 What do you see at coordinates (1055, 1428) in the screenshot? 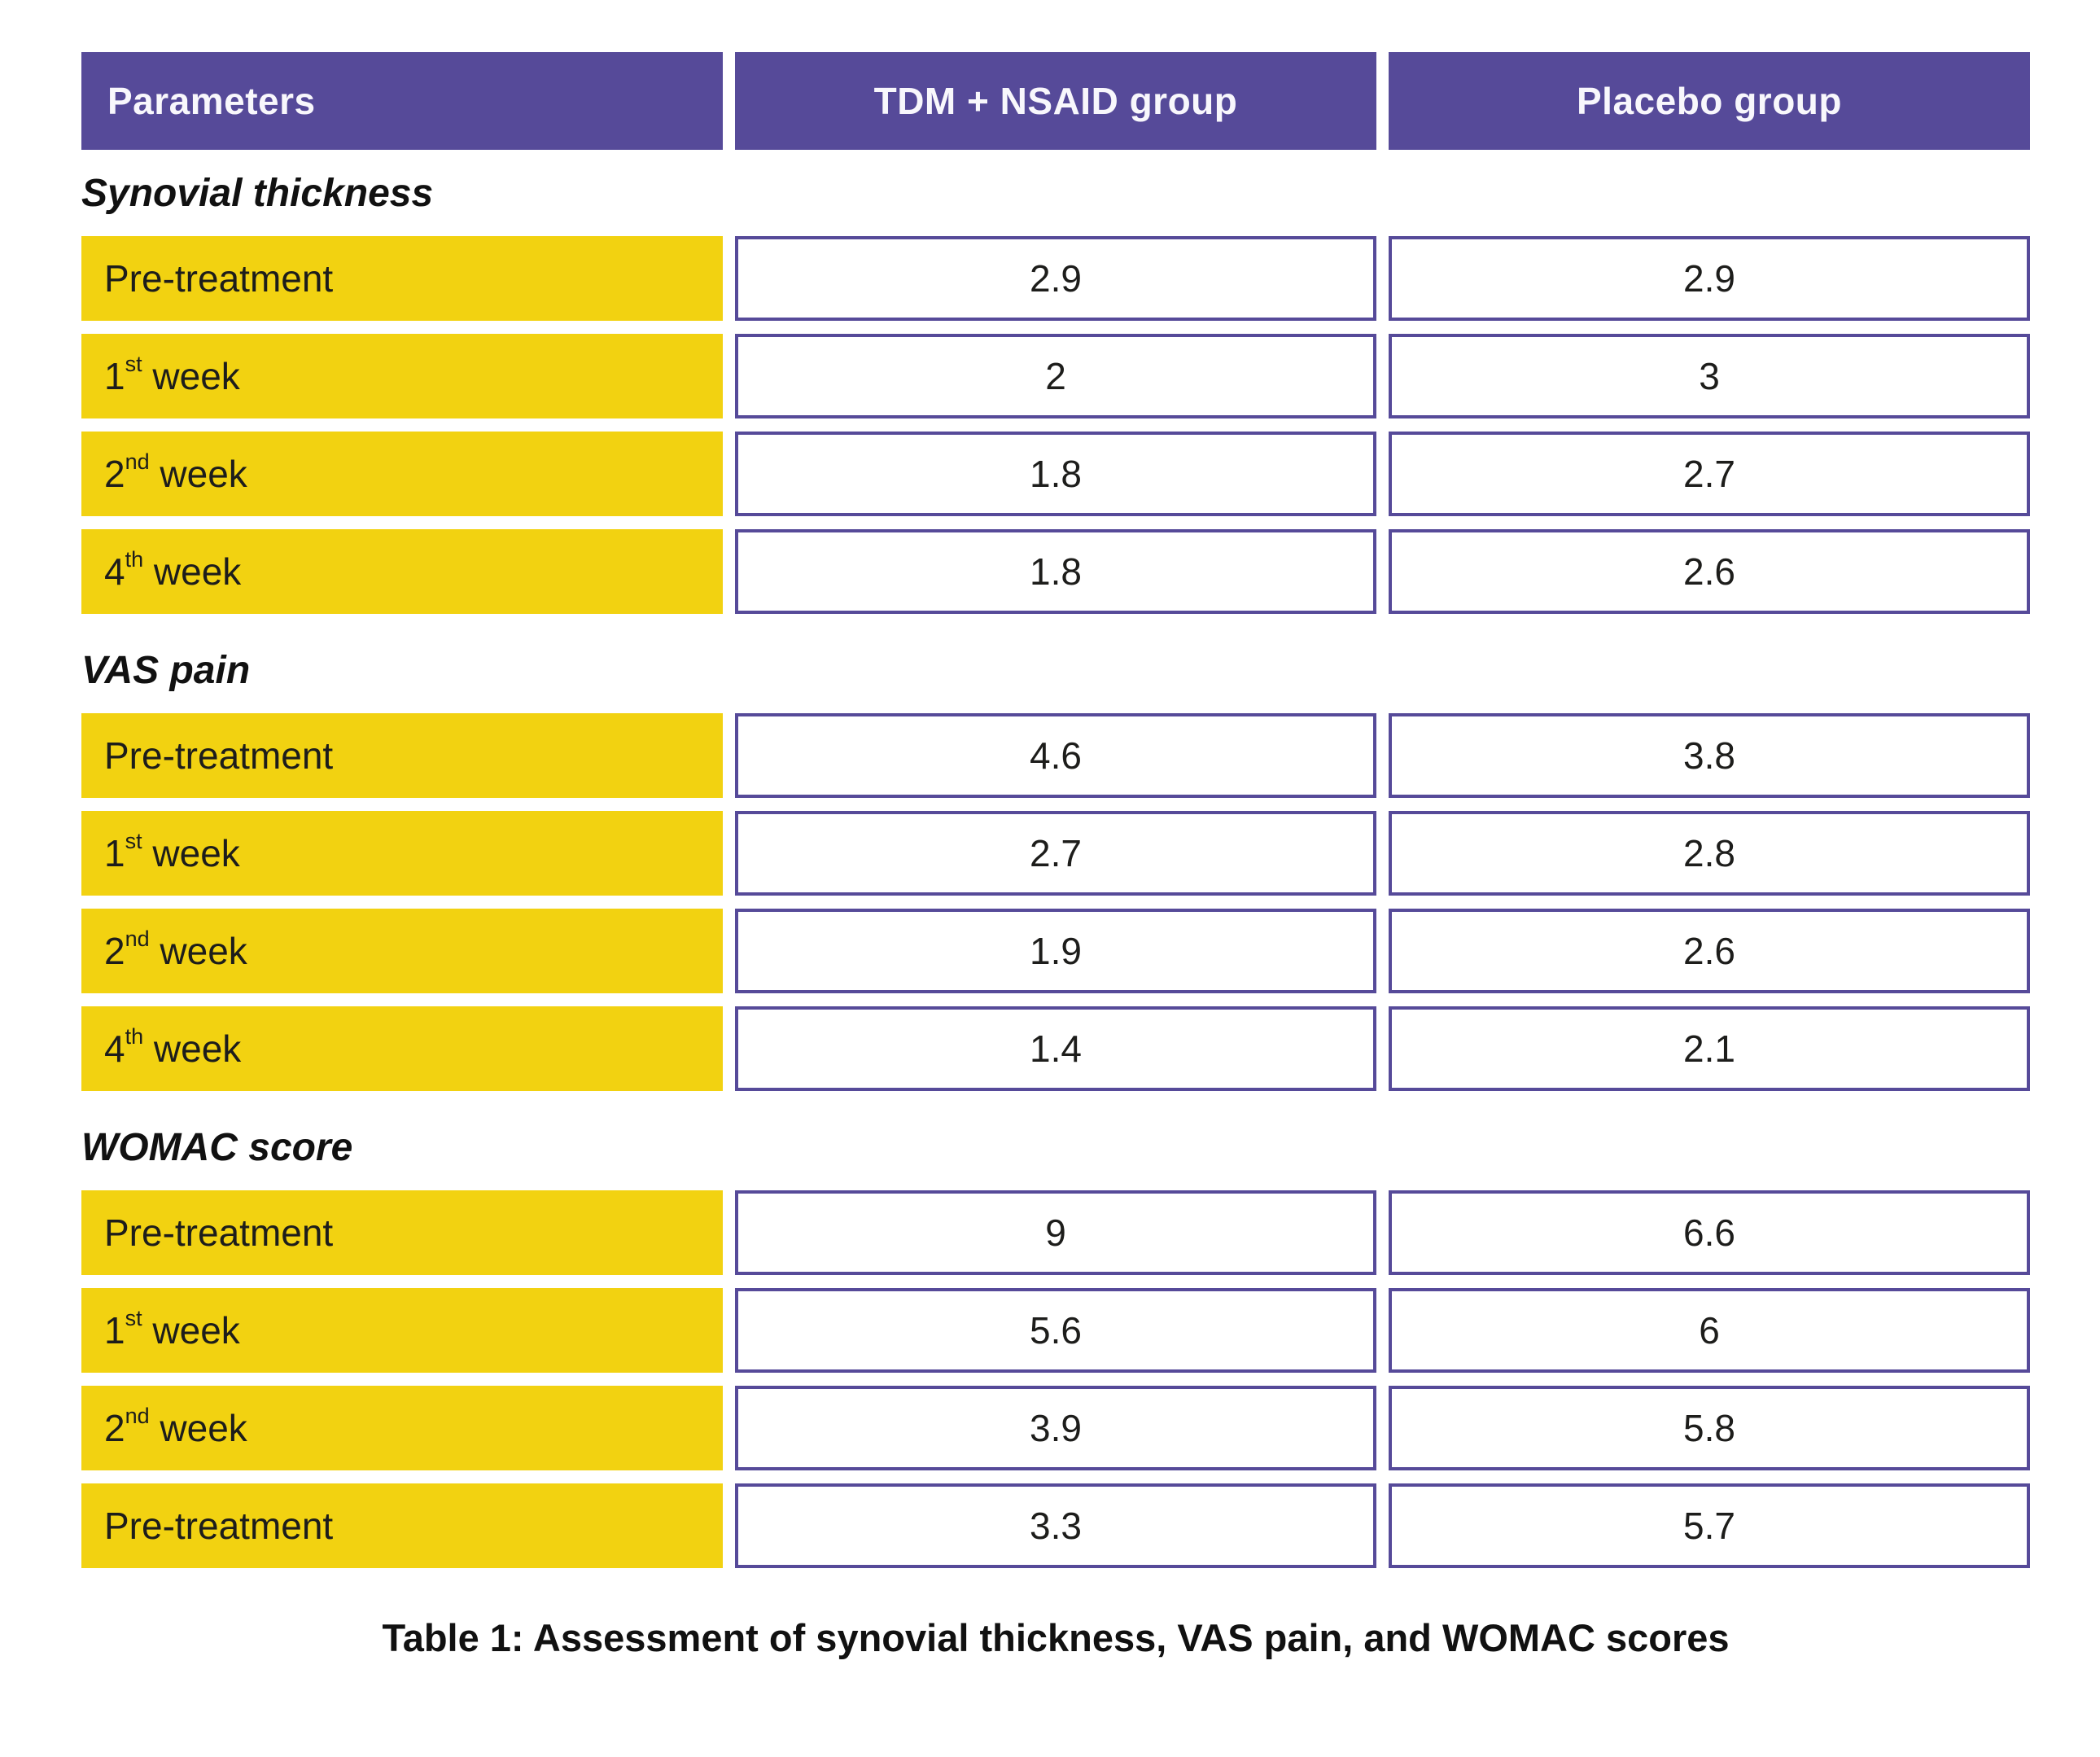
I see `tdm-nsaid-value-cell: 3.9` at bounding box center [1055, 1428].